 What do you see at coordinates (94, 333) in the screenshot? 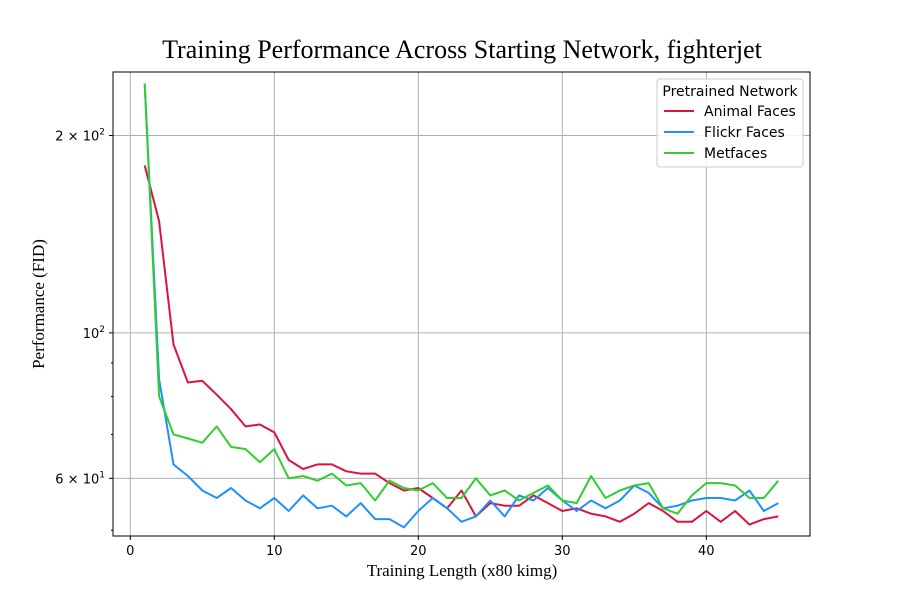
I see `y-tick-label: 102` at bounding box center [94, 333].